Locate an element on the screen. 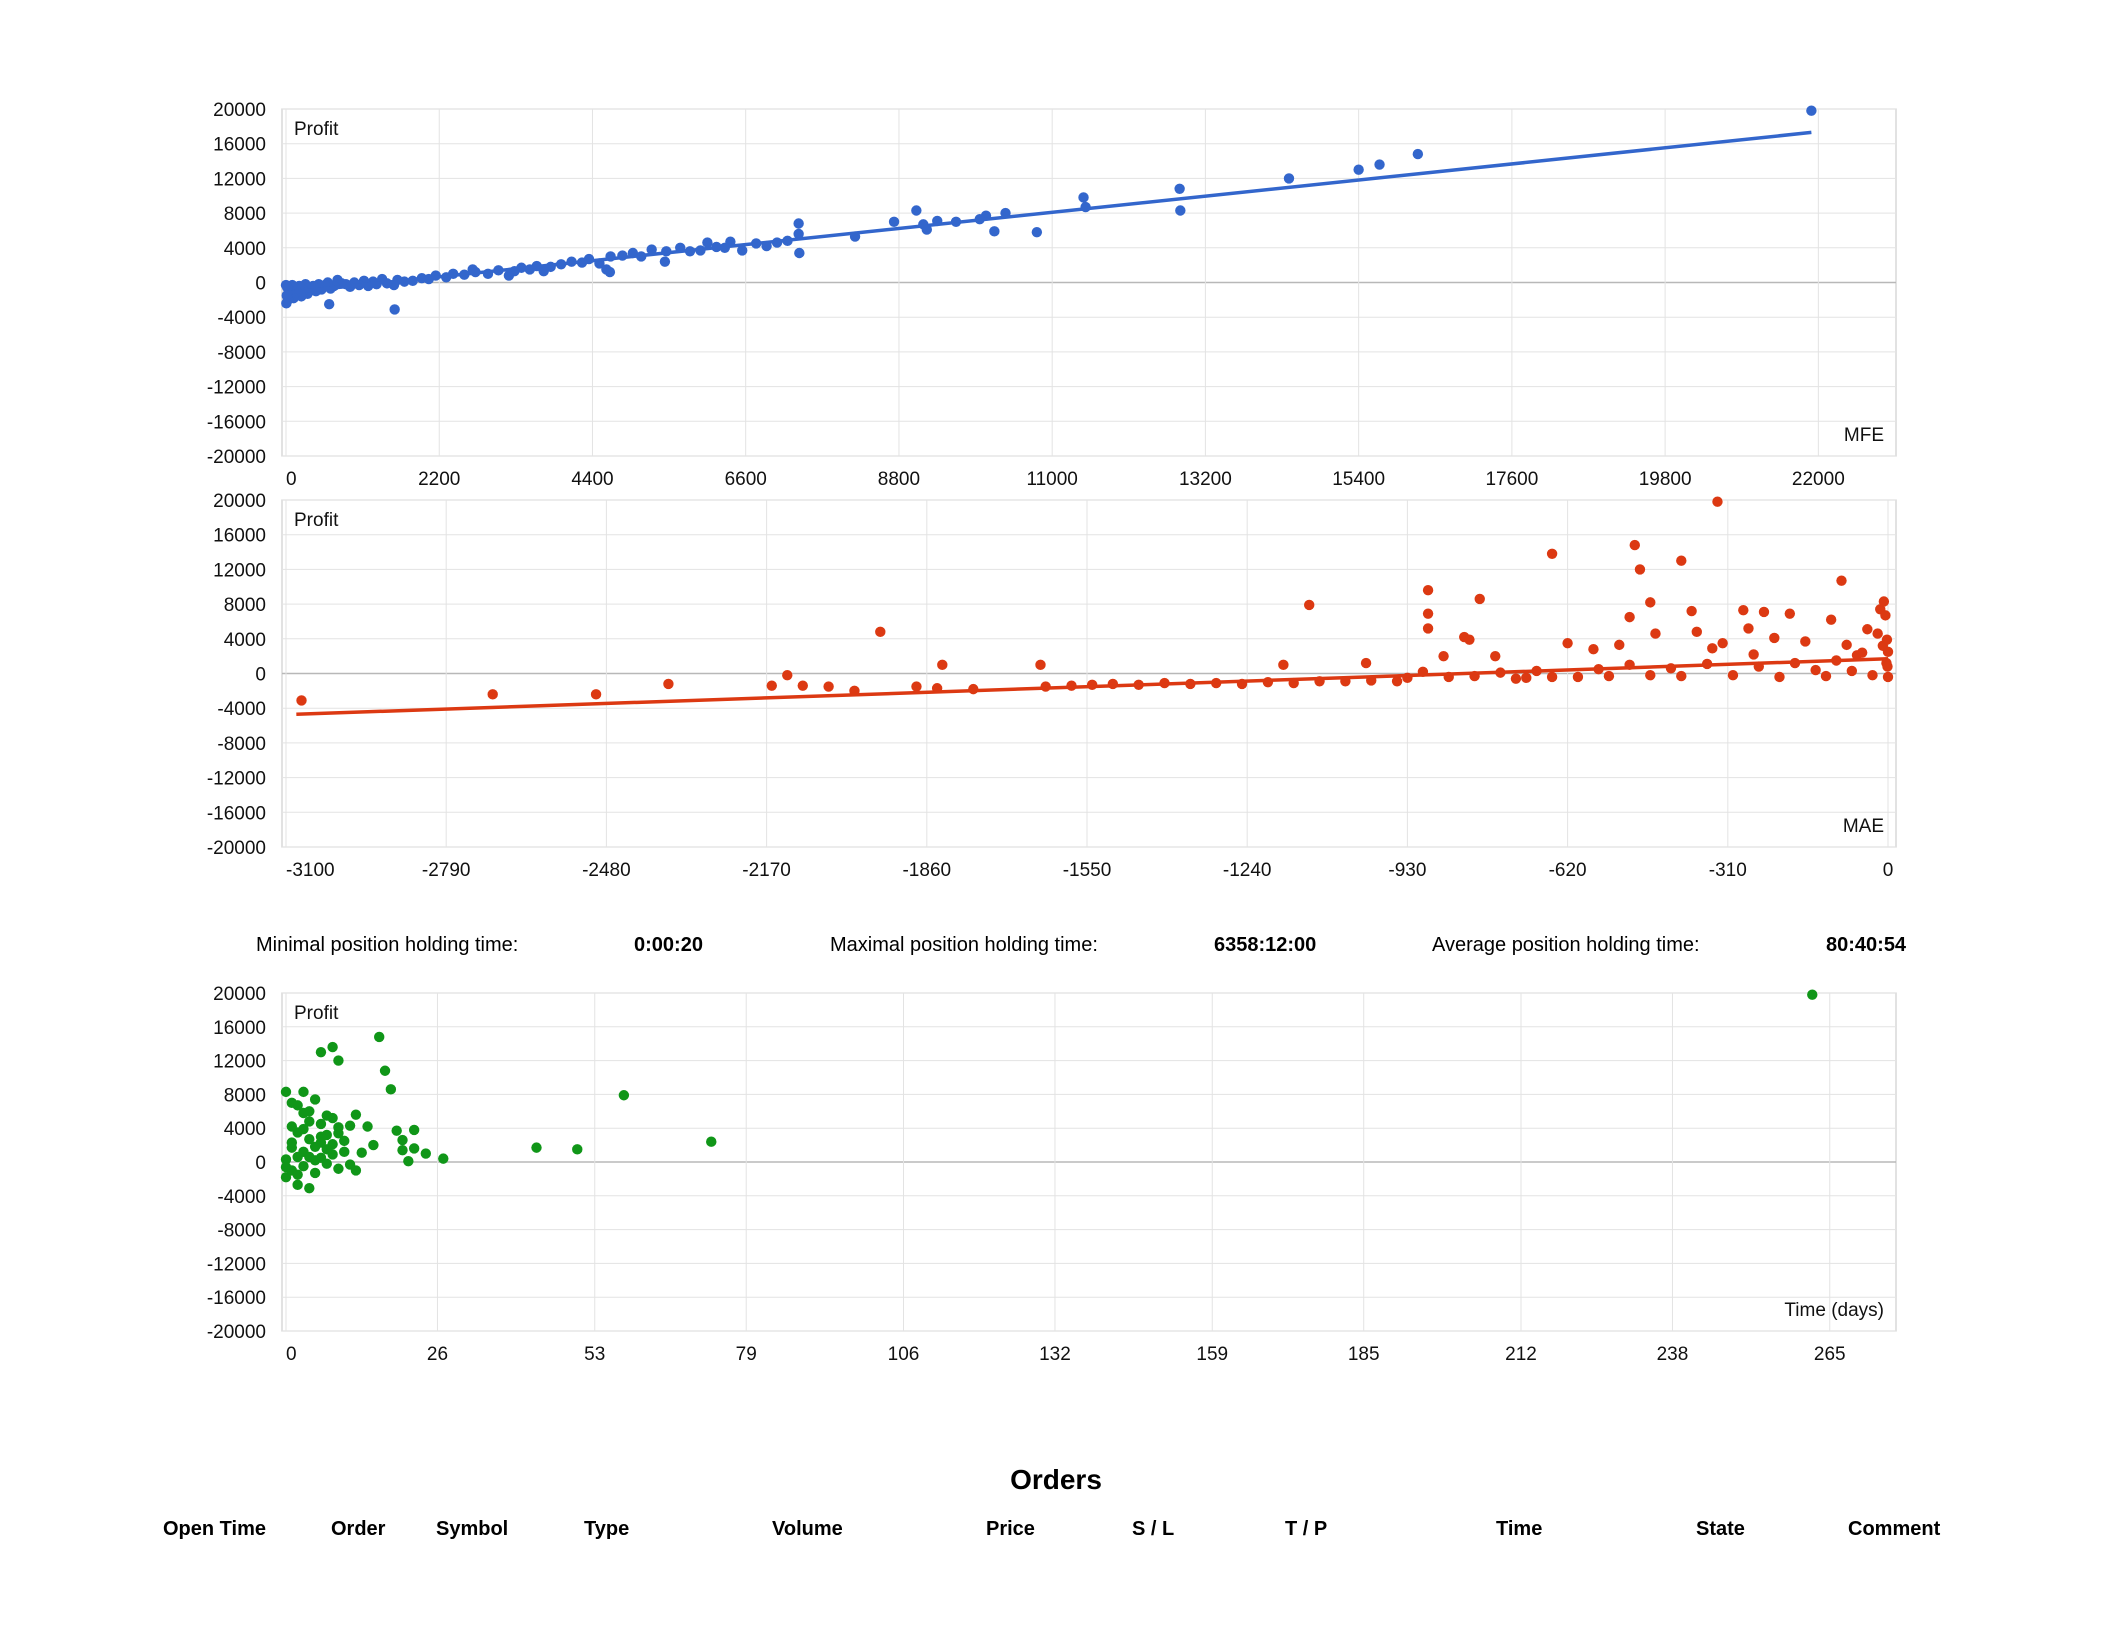 Image resolution: width=2112 pixels, height=1632 pixels. orders-col-order: Order is located at coordinates (358, 1529).